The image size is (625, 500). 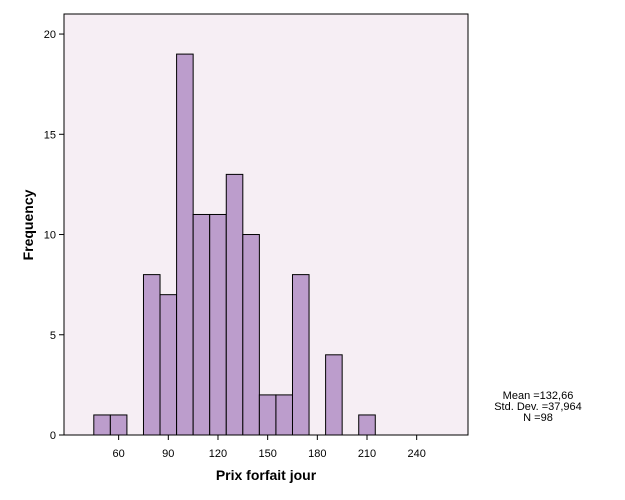 I want to click on y-tick-label: 20, so click(x=50, y=35).